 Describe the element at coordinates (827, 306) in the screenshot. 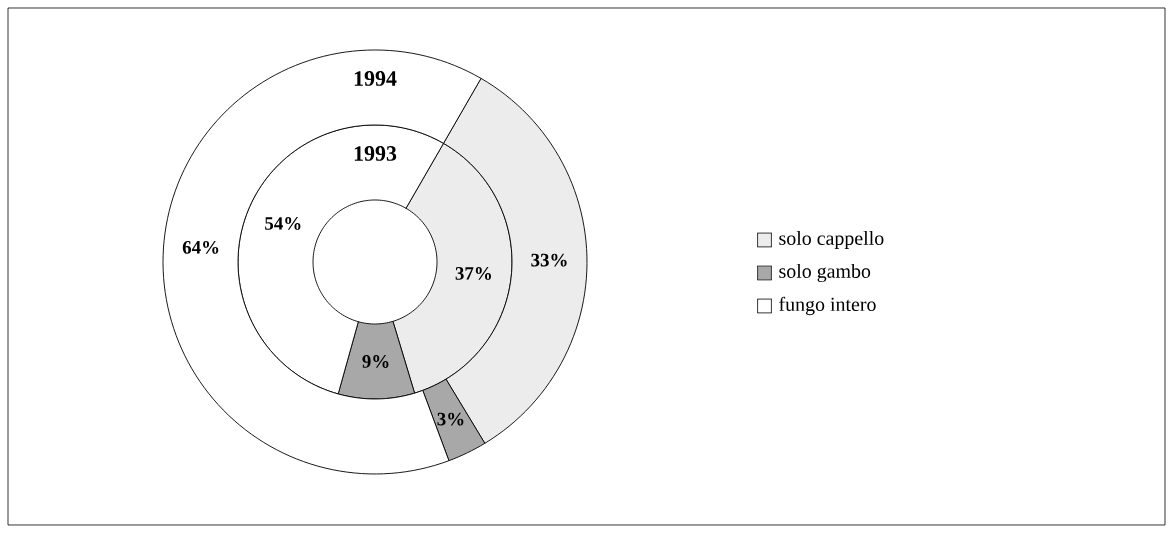

I see `legend-label: fungo intero` at that location.